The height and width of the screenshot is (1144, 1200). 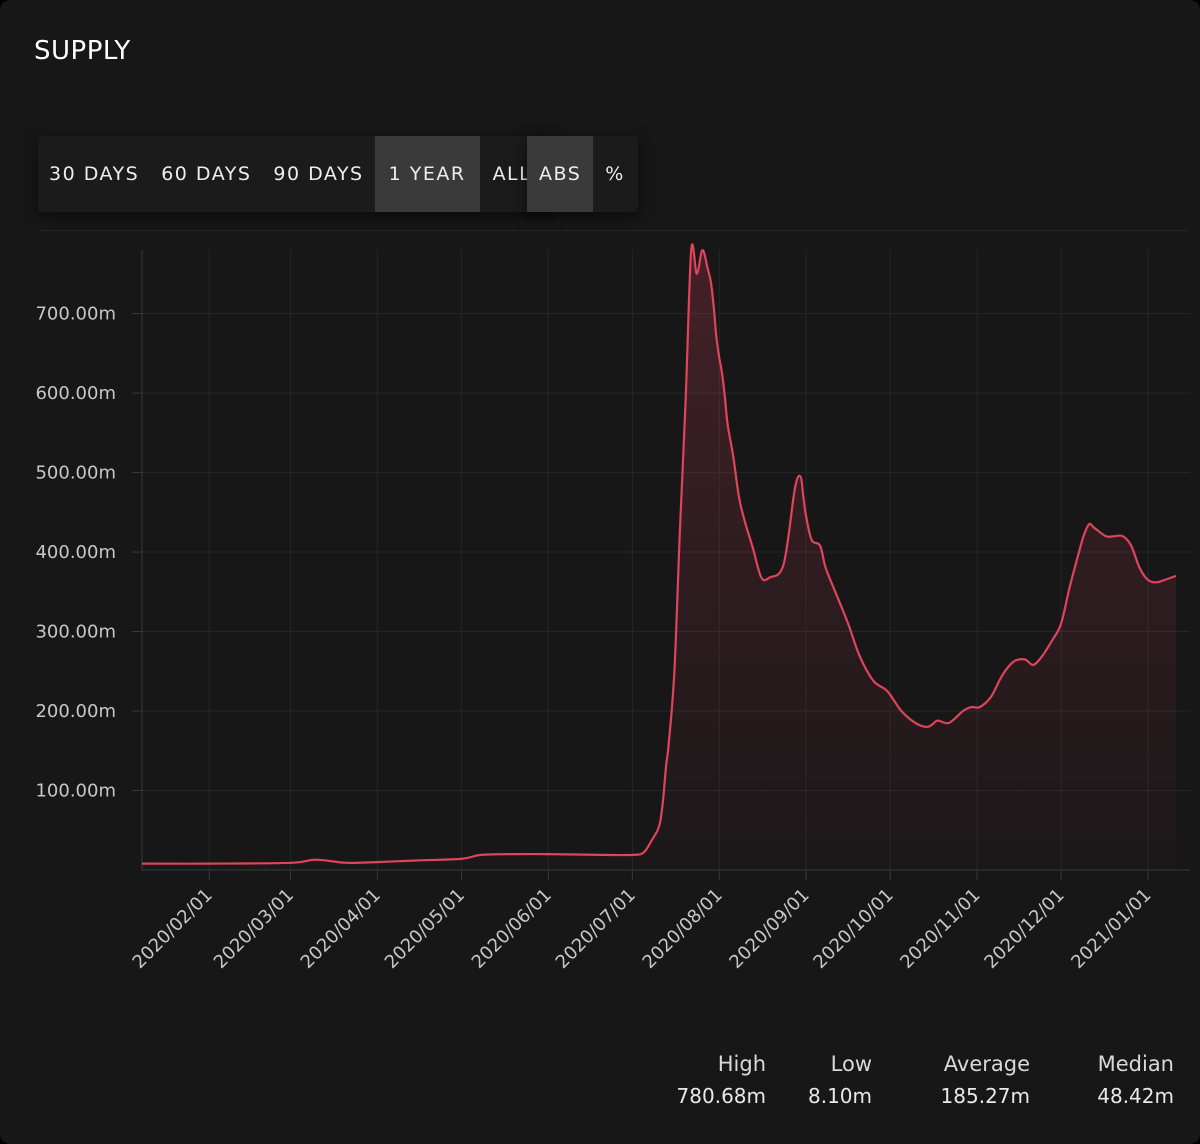 What do you see at coordinates (854, 929) in the screenshot?
I see `x-tick-label: 2020/10/01` at bounding box center [854, 929].